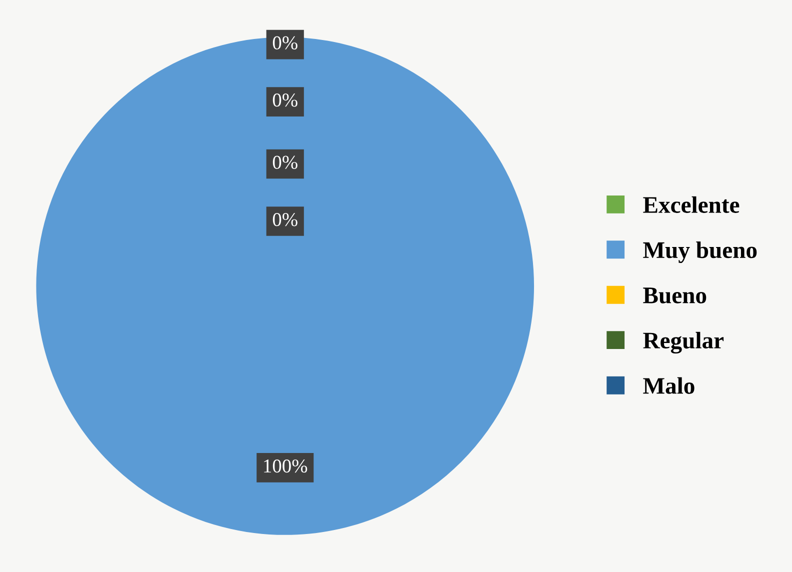 The height and width of the screenshot is (572, 792). What do you see at coordinates (700, 252) in the screenshot?
I see `legend-label: Muy bueno` at bounding box center [700, 252].